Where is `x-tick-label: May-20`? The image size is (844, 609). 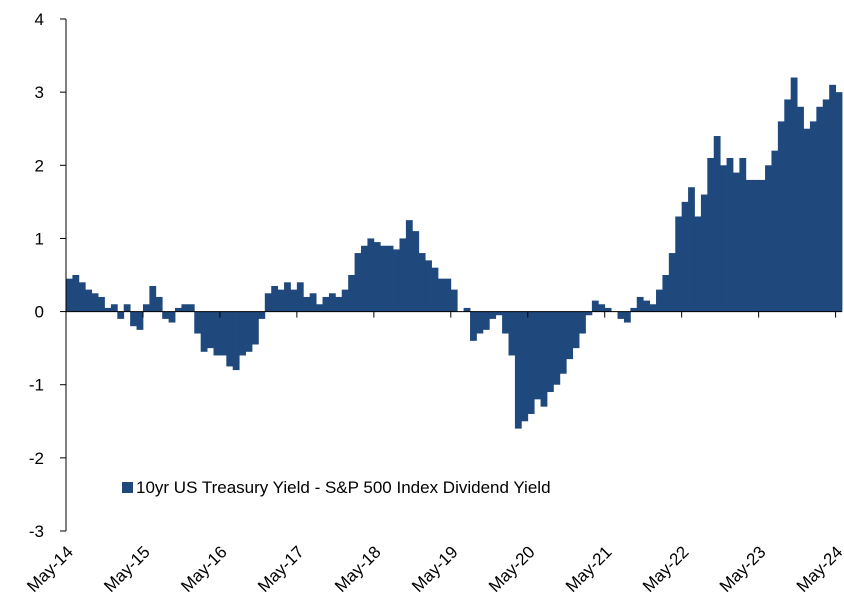
x-tick-label: May-20 is located at coordinates (512, 569).